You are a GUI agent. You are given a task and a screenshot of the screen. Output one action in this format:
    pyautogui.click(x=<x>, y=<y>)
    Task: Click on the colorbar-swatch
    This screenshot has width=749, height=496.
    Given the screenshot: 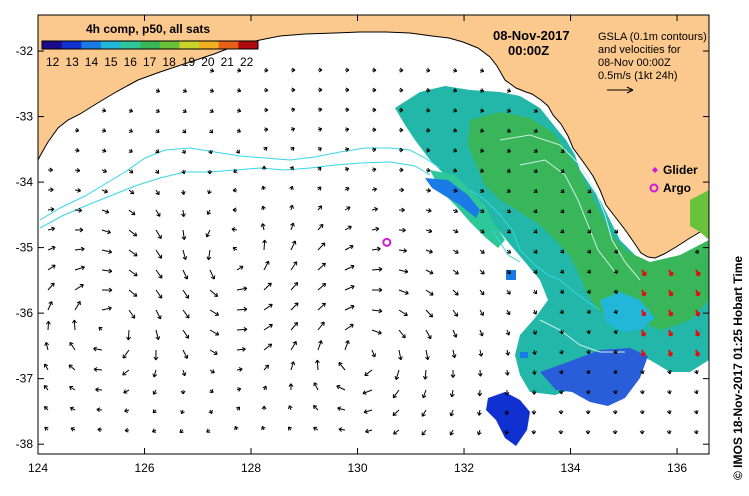 What is the action you would take?
    pyautogui.click(x=150, y=45)
    